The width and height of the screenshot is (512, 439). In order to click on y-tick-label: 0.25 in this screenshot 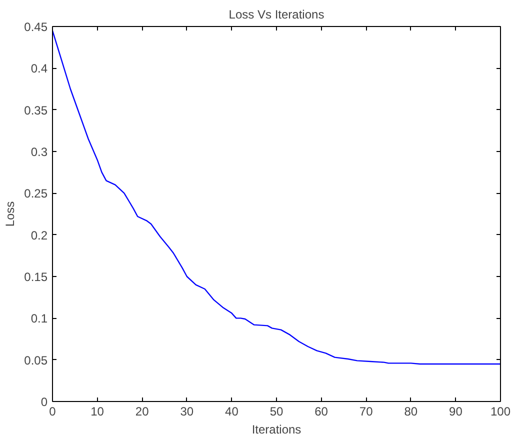, I will do `click(36, 193)`.